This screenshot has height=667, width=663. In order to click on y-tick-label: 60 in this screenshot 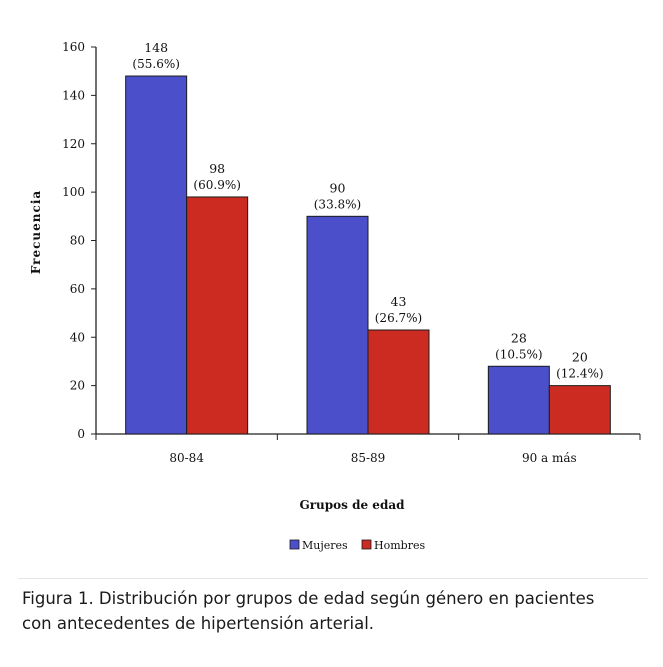, I will do `click(77, 289)`.